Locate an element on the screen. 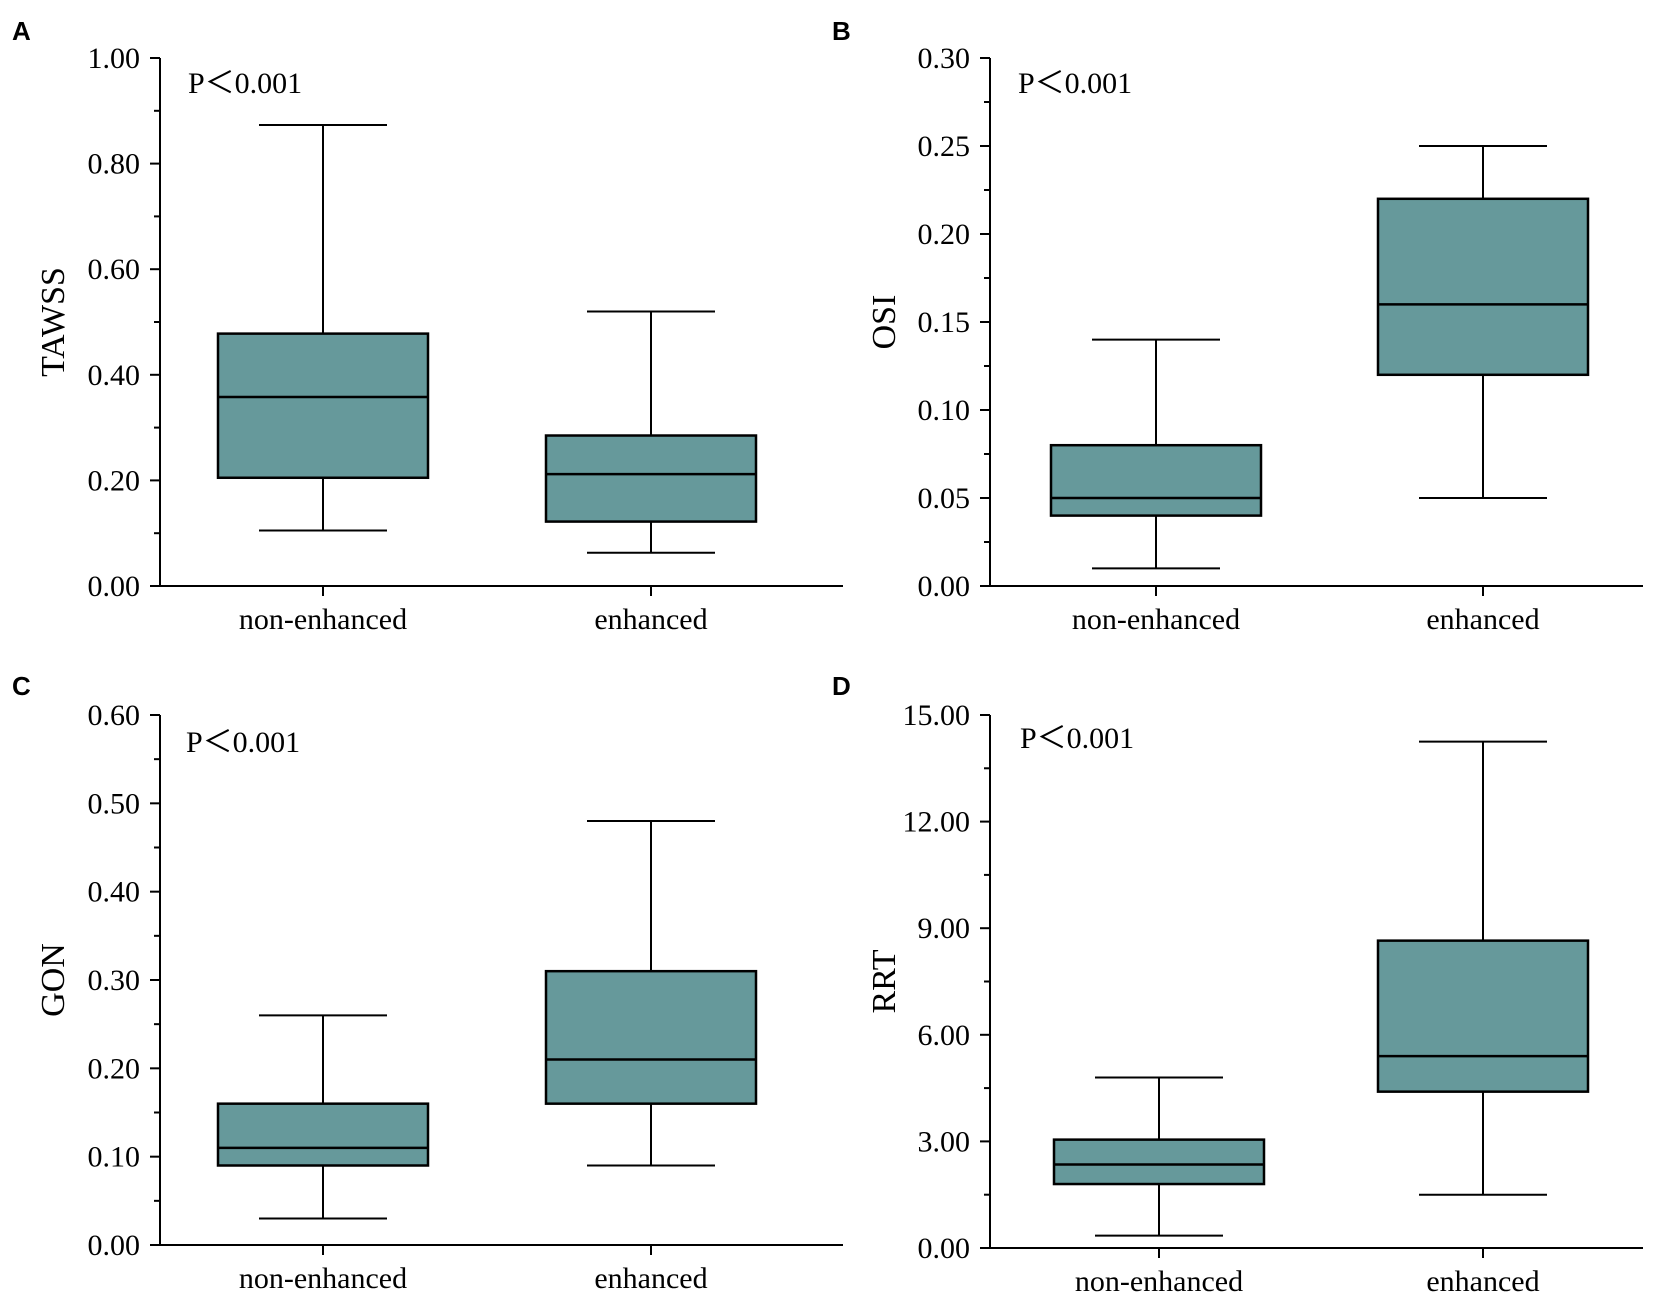 The height and width of the screenshot is (1296, 1654). y-axis-title: RRT is located at coordinates (884, 981).